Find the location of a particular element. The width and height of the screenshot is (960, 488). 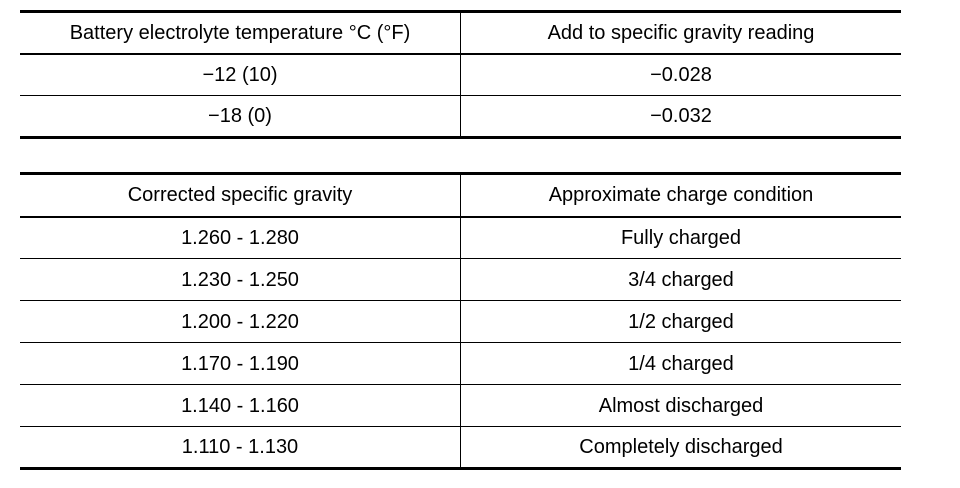

table-row: 1.260 - 1.280 Fully charged is located at coordinates (460, 237).